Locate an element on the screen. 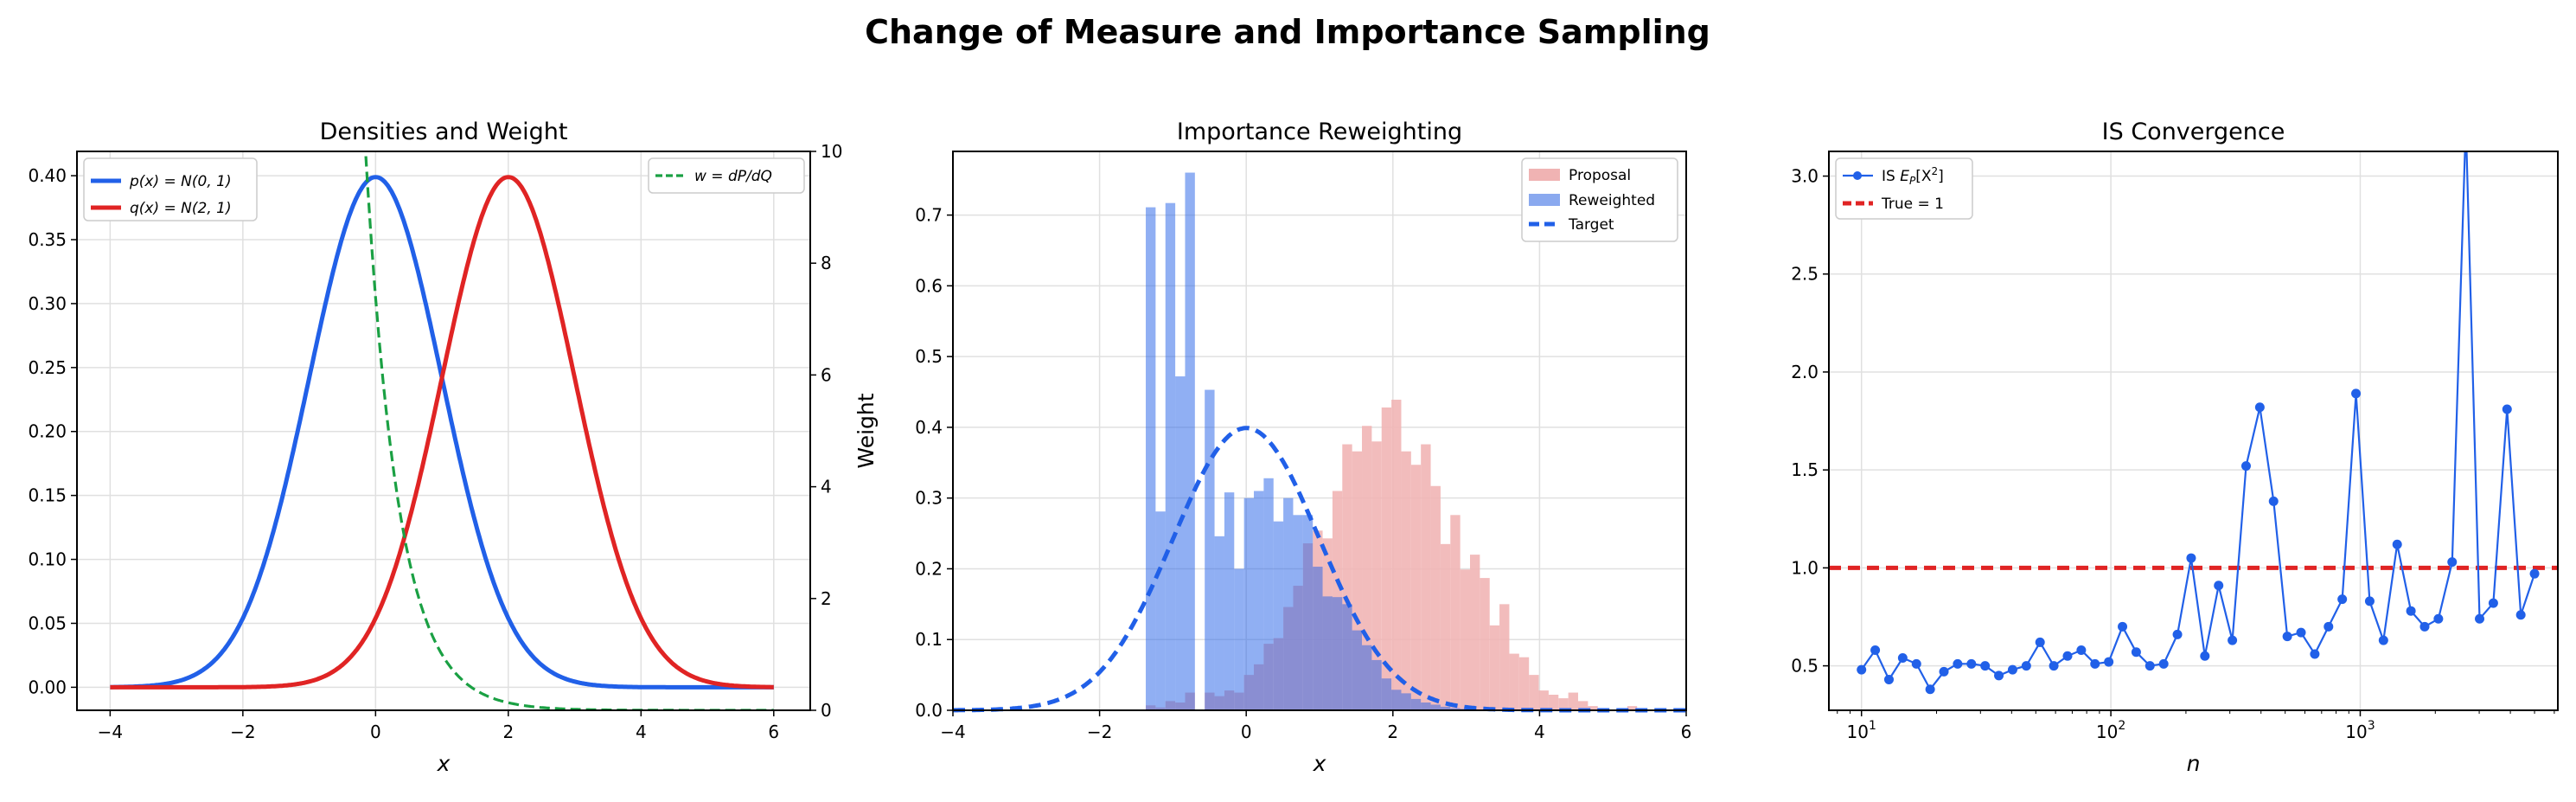 The width and height of the screenshot is (2576, 802). y-tick-label: 0.15 is located at coordinates (47, 495).